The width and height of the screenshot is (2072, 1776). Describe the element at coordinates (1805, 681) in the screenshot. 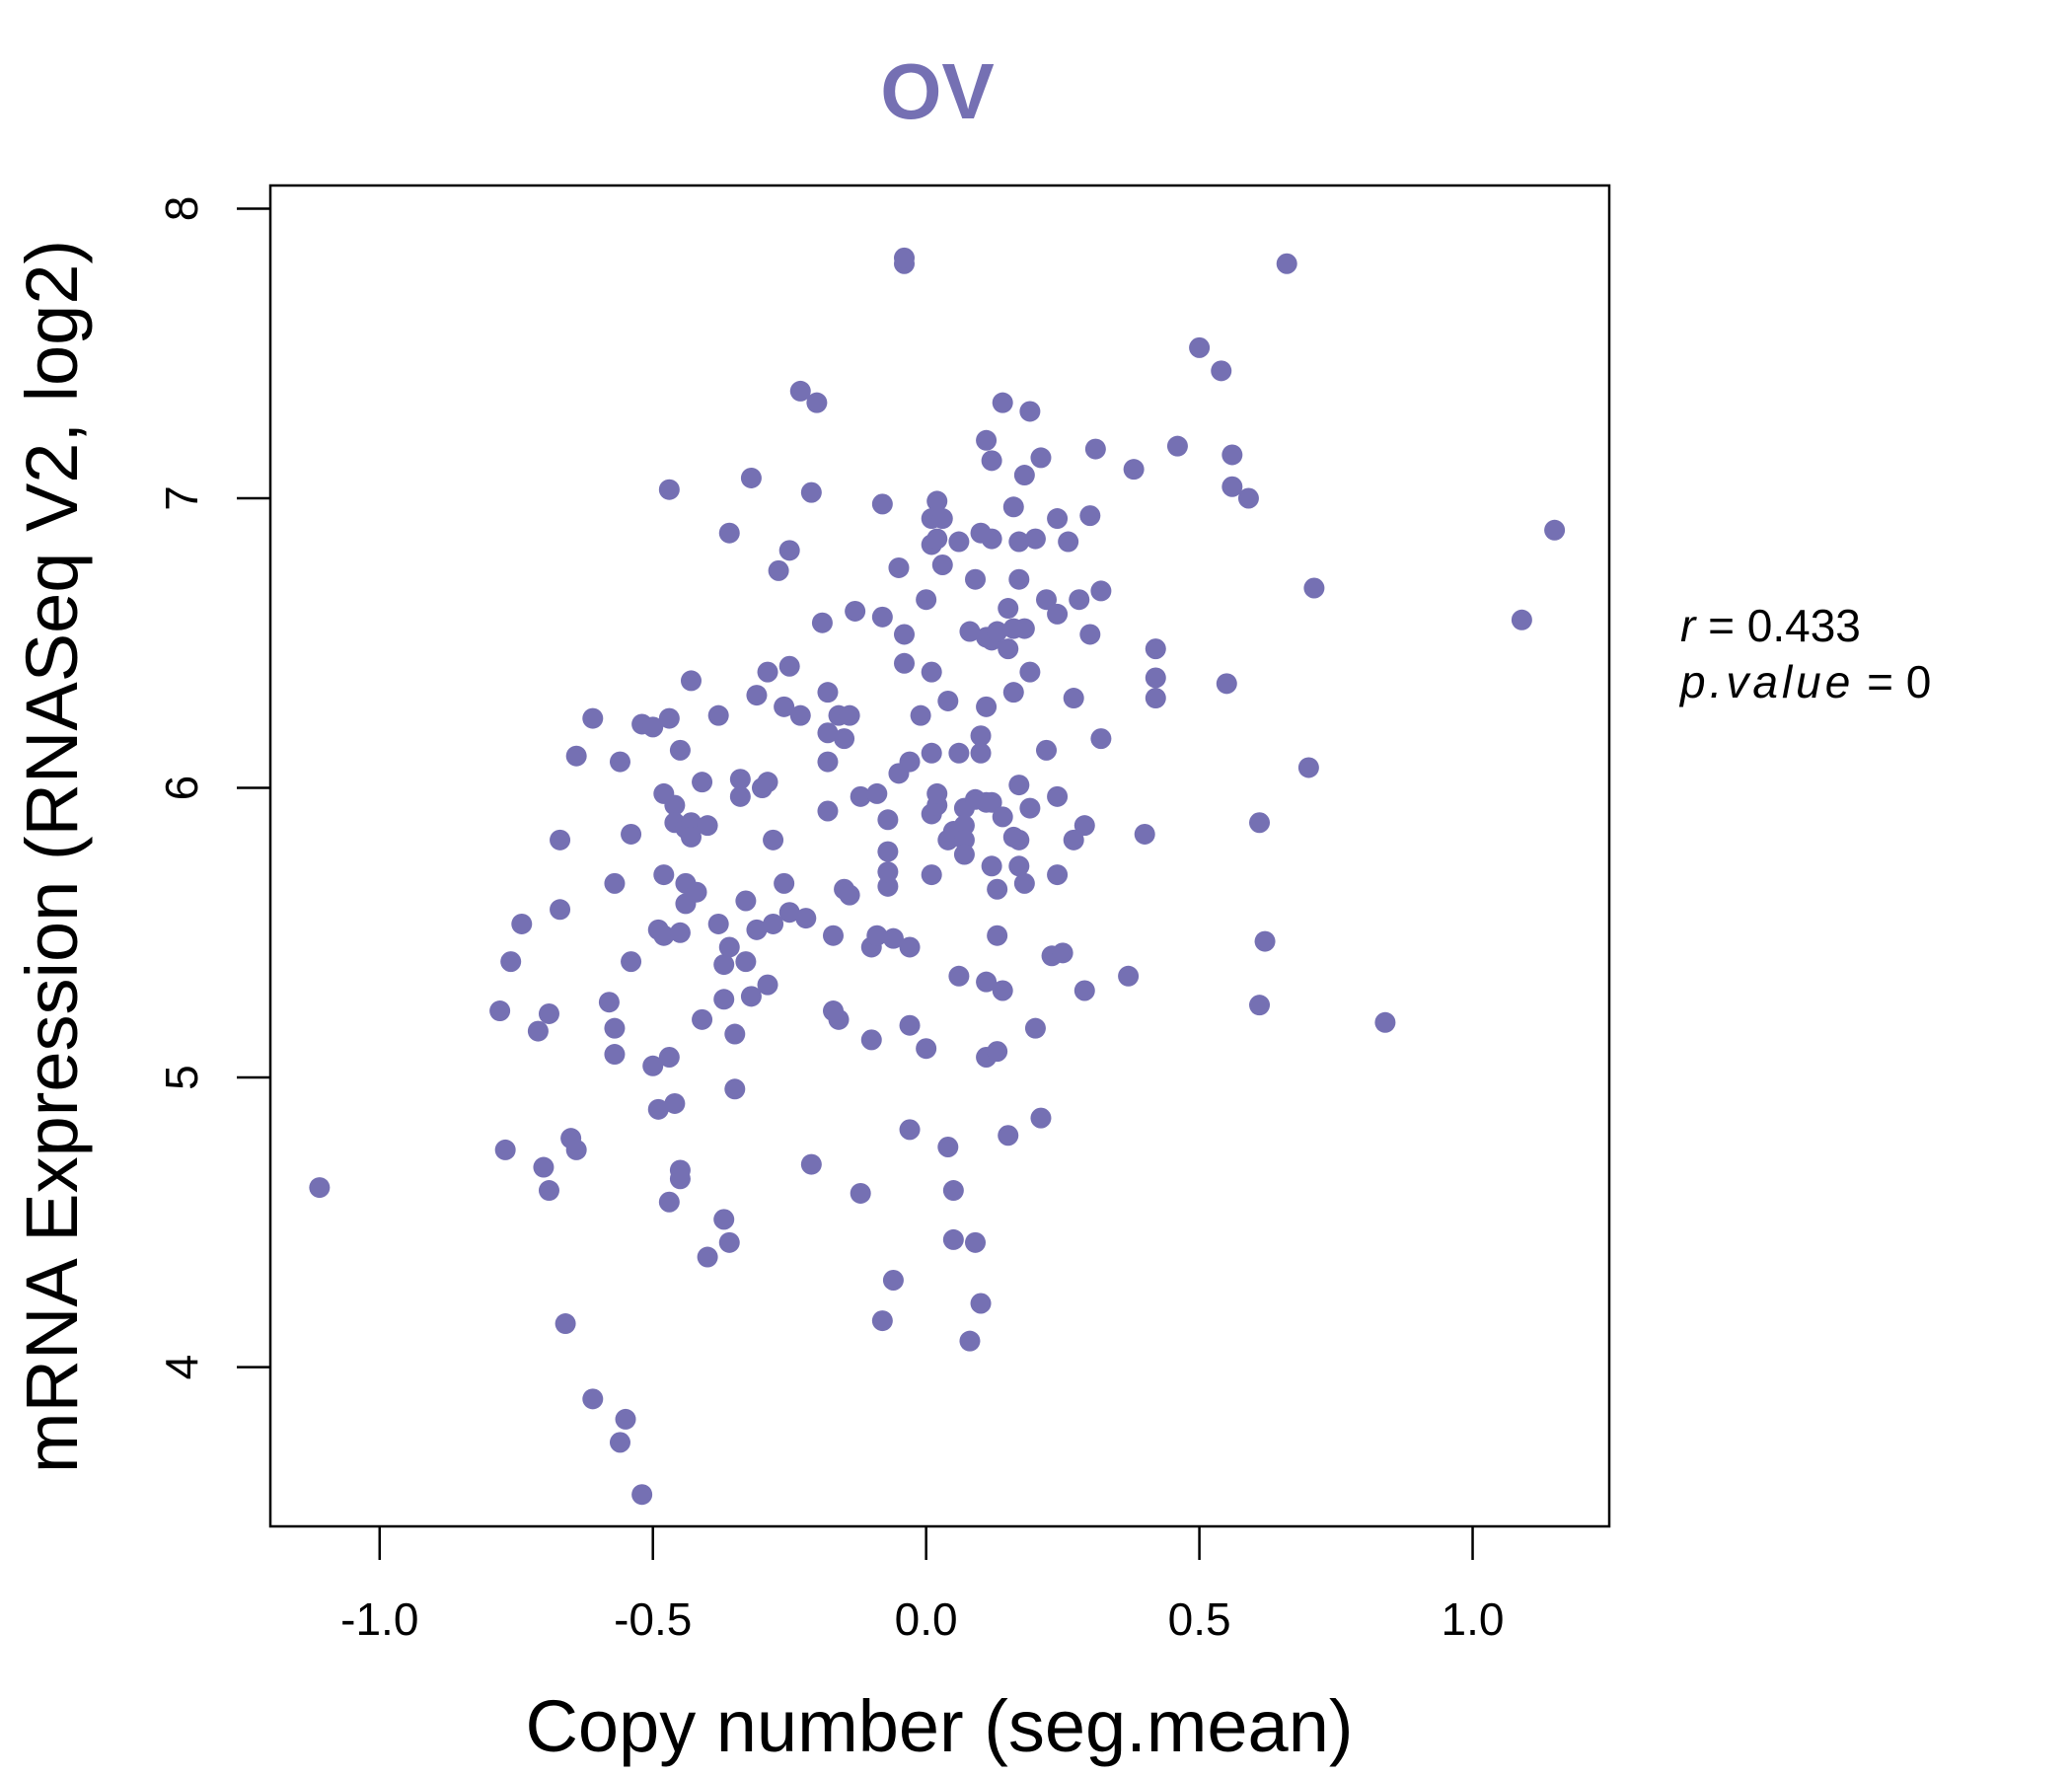

I see `pvalue-annotation: p.value = 0` at that location.